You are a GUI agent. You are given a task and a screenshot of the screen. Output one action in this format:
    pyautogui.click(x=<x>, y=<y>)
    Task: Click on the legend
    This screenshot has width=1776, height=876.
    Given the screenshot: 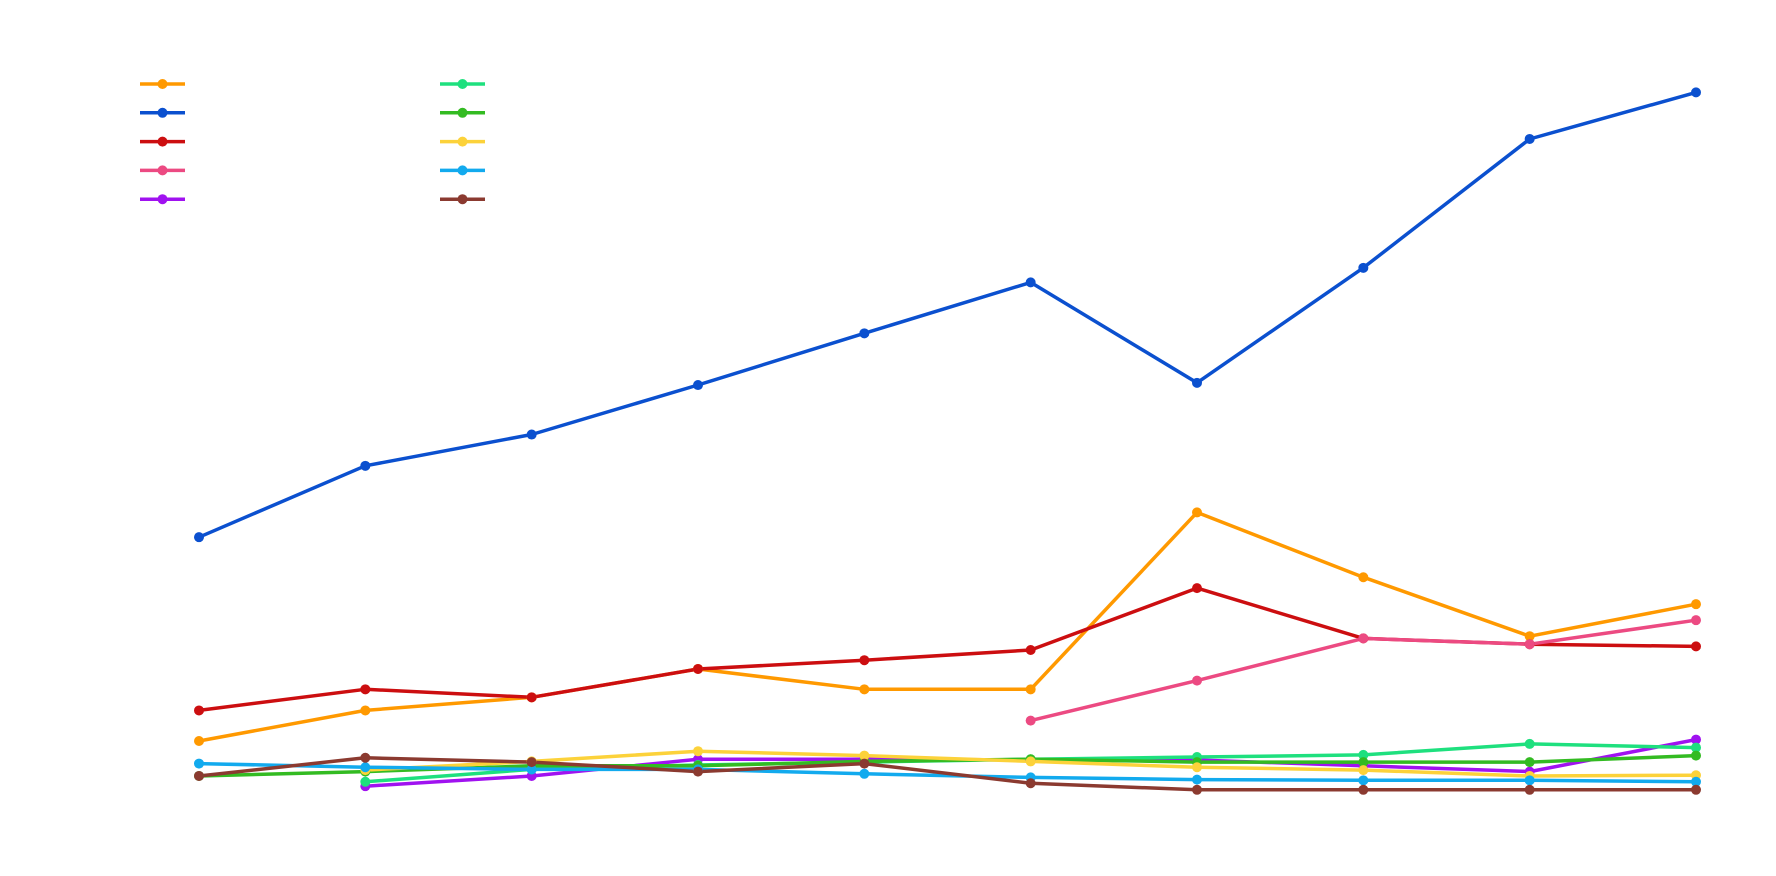 What is the action you would take?
    pyautogui.click(x=312, y=142)
    